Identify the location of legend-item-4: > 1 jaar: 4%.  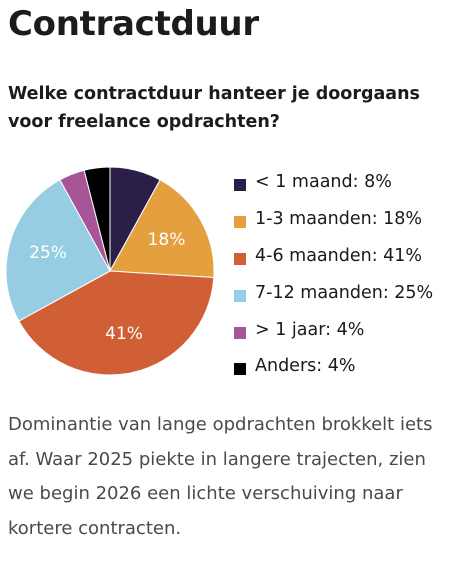
(333, 329).